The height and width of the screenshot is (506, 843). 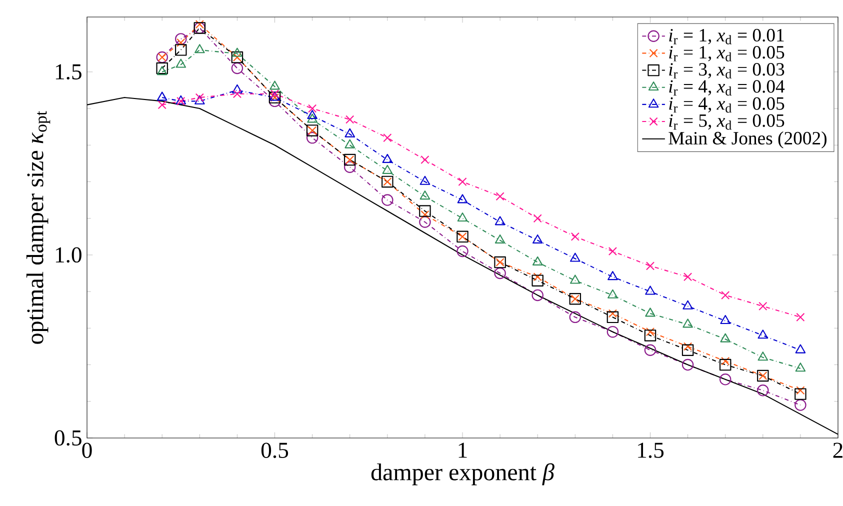 I want to click on y-tick-label: 1.5, so click(x=69, y=72).